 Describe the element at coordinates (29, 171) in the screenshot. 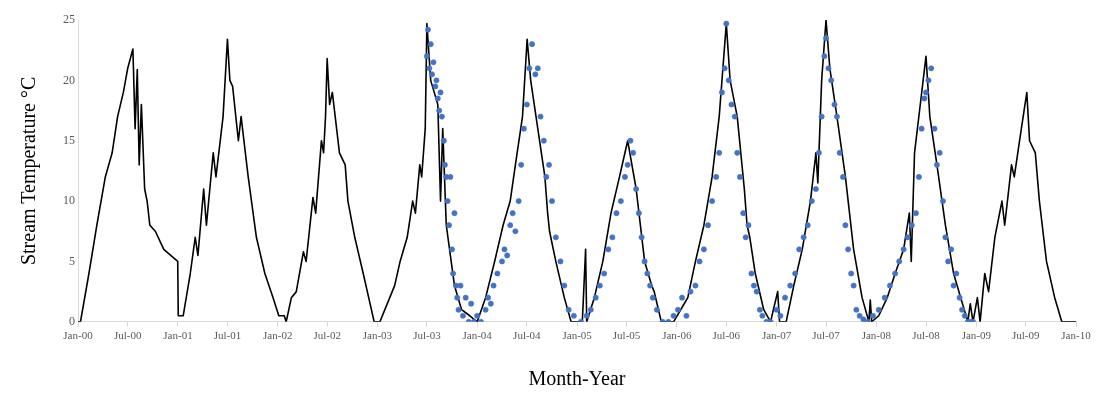

I see `y-axis-title: Stream Temperature °C` at that location.